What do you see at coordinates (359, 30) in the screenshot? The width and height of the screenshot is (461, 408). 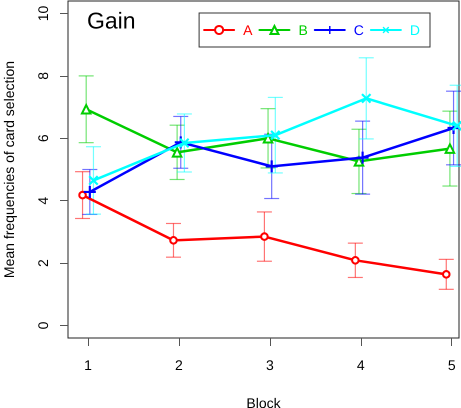 I see `legend-label: C` at bounding box center [359, 30].